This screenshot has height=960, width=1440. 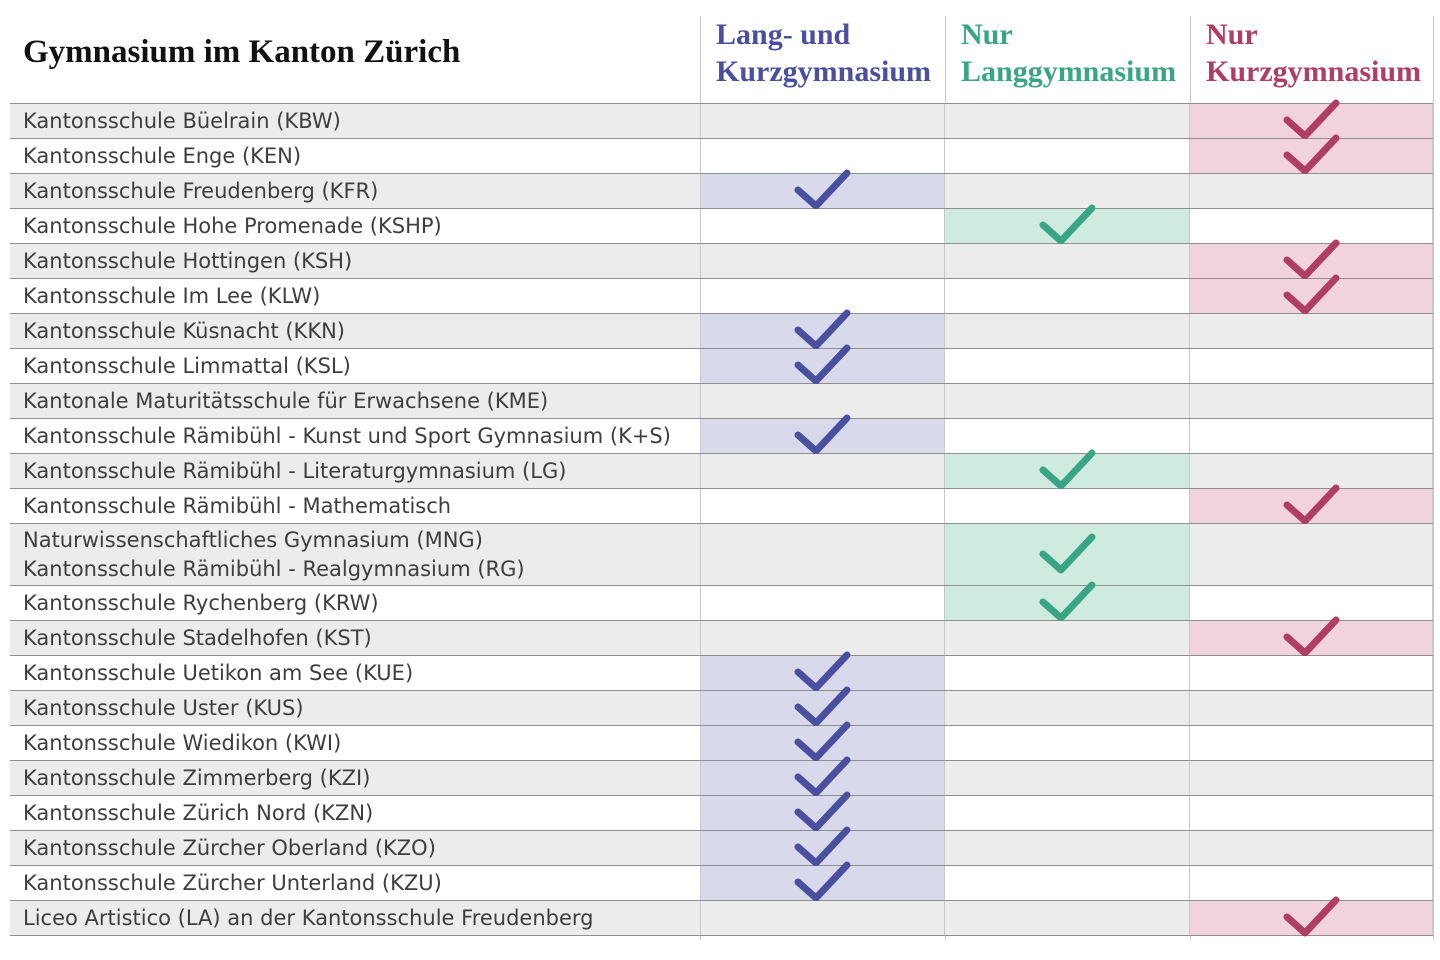 I want to click on school-name-line: Kantonsschule Freudenberg (KFR), so click(x=201, y=190).